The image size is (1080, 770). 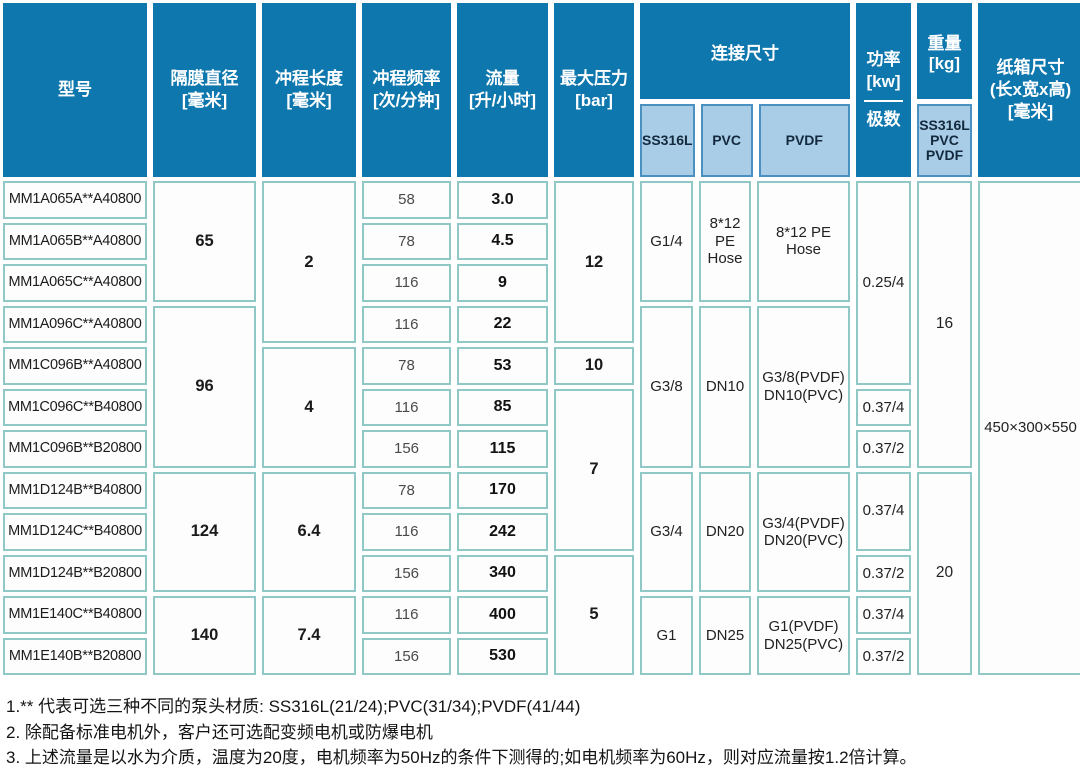 What do you see at coordinates (502, 90) in the screenshot?
I see `header-flow: 流量 [升/小时]` at bounding box center [502, 90].